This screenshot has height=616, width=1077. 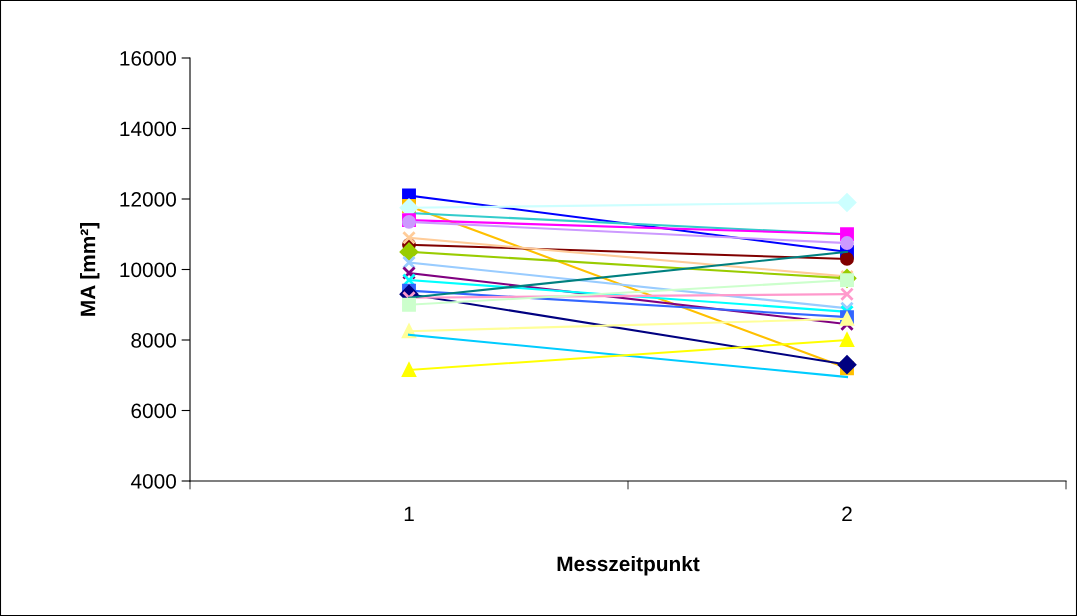 What do you see at coordinates (847, 514) in the screenshot?
I see `x-tick-label: 2` at bounding box center [847, 514].